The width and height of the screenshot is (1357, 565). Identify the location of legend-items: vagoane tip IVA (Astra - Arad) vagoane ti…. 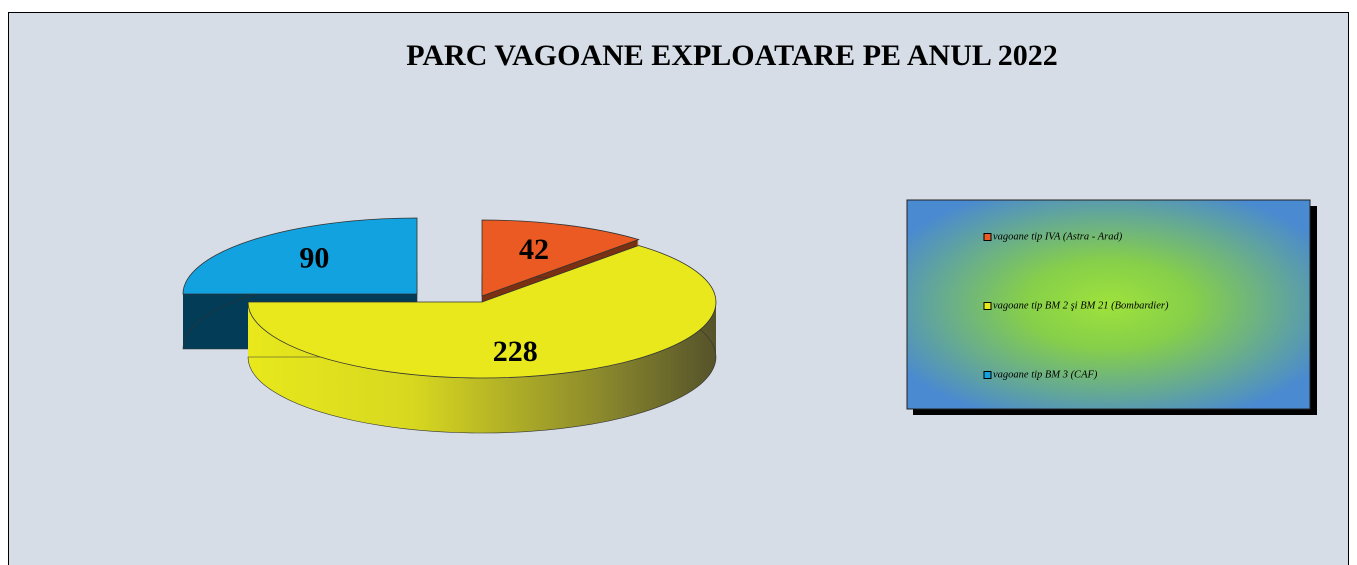
(1076, 305).